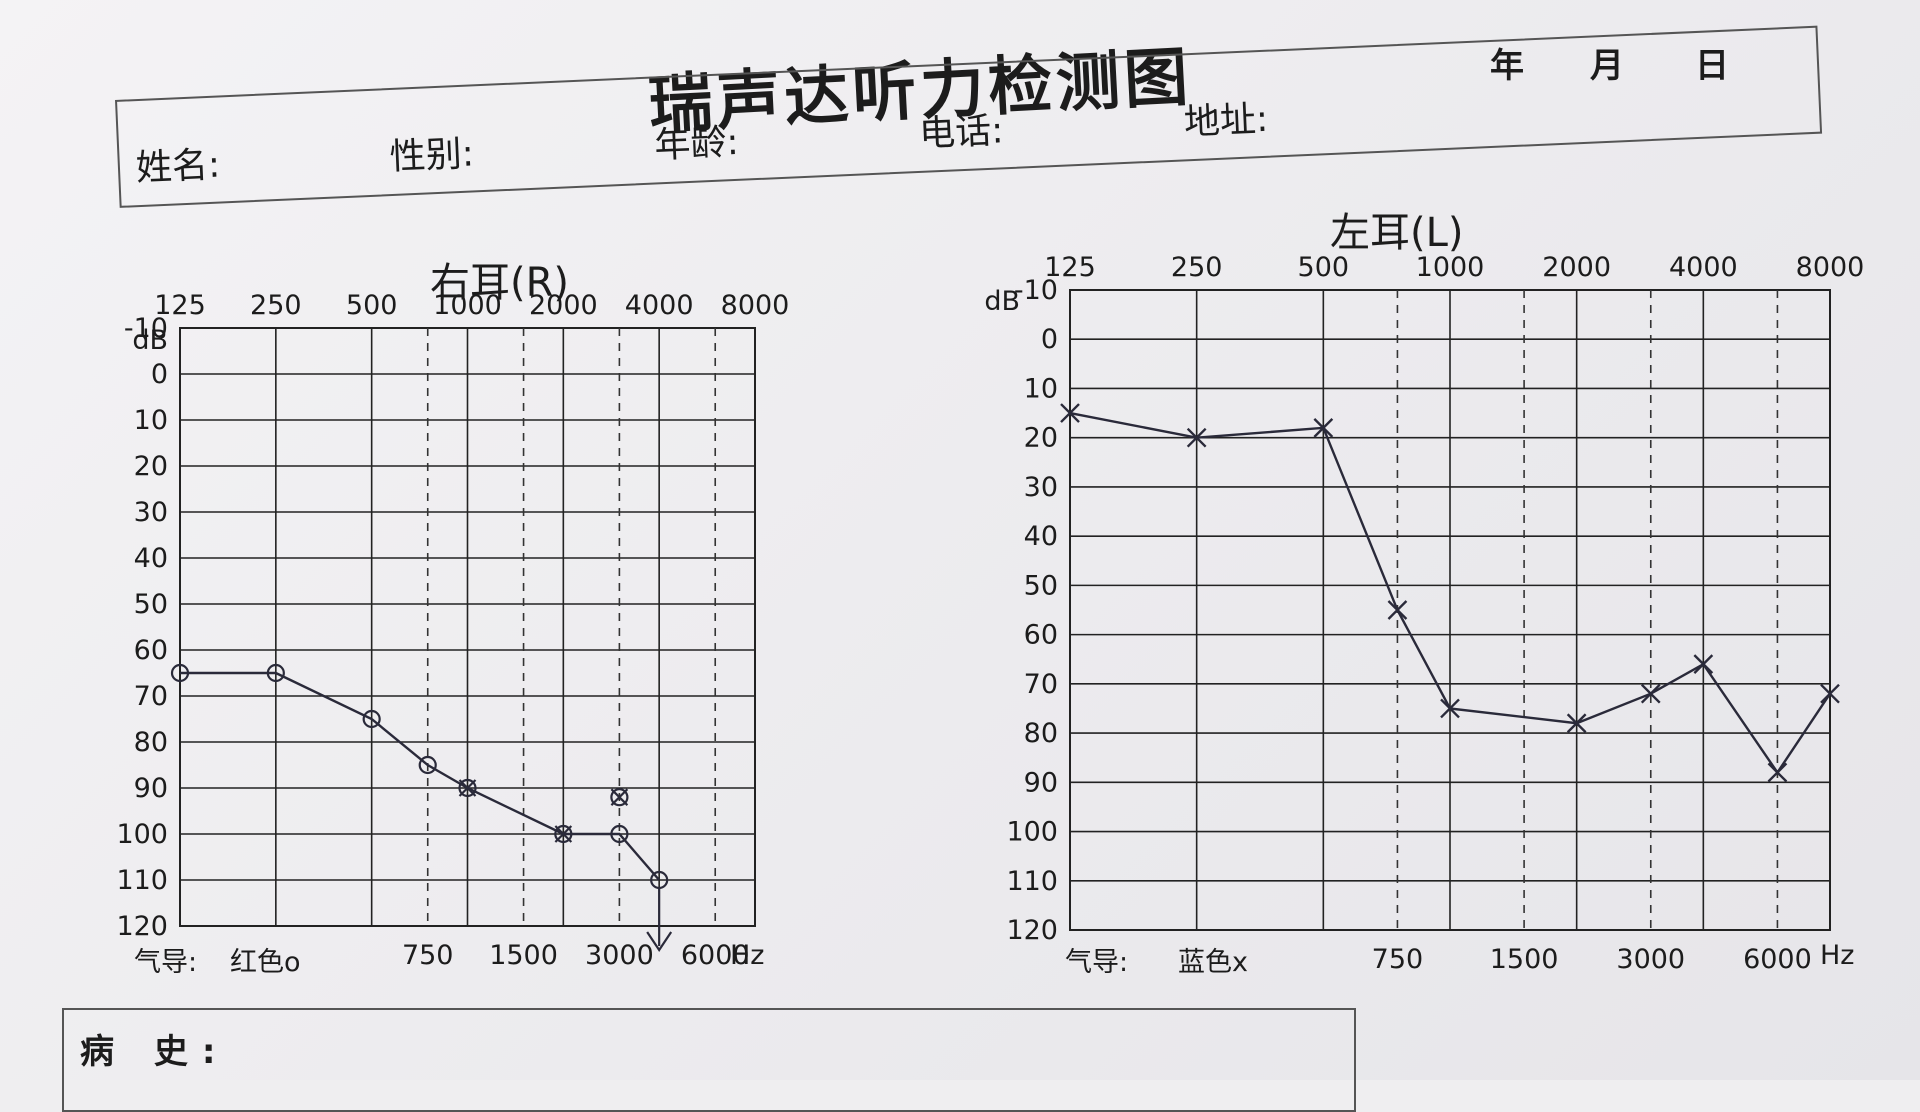 The height and width of the screenshot is (1112, 1920). Describe the element at coordinates (659, 941) in the screenshot. I see `right-mark-arrow-head` at that location.